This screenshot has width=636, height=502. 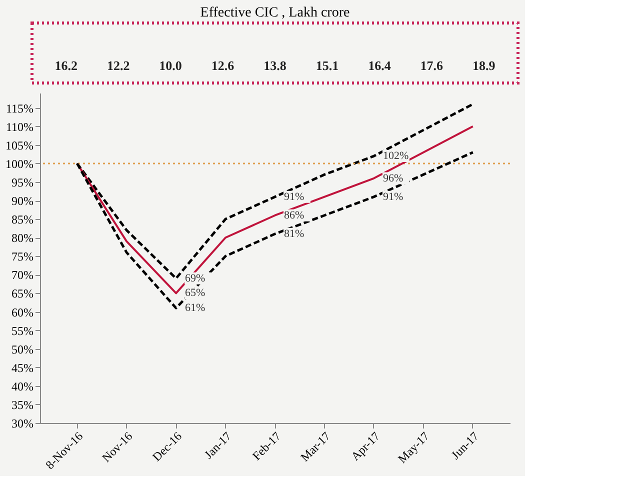 What do you see at coordinates (23, 386) in the screenshot?
I see `y-tick-label: 40%` at bounding box center [23, 386].